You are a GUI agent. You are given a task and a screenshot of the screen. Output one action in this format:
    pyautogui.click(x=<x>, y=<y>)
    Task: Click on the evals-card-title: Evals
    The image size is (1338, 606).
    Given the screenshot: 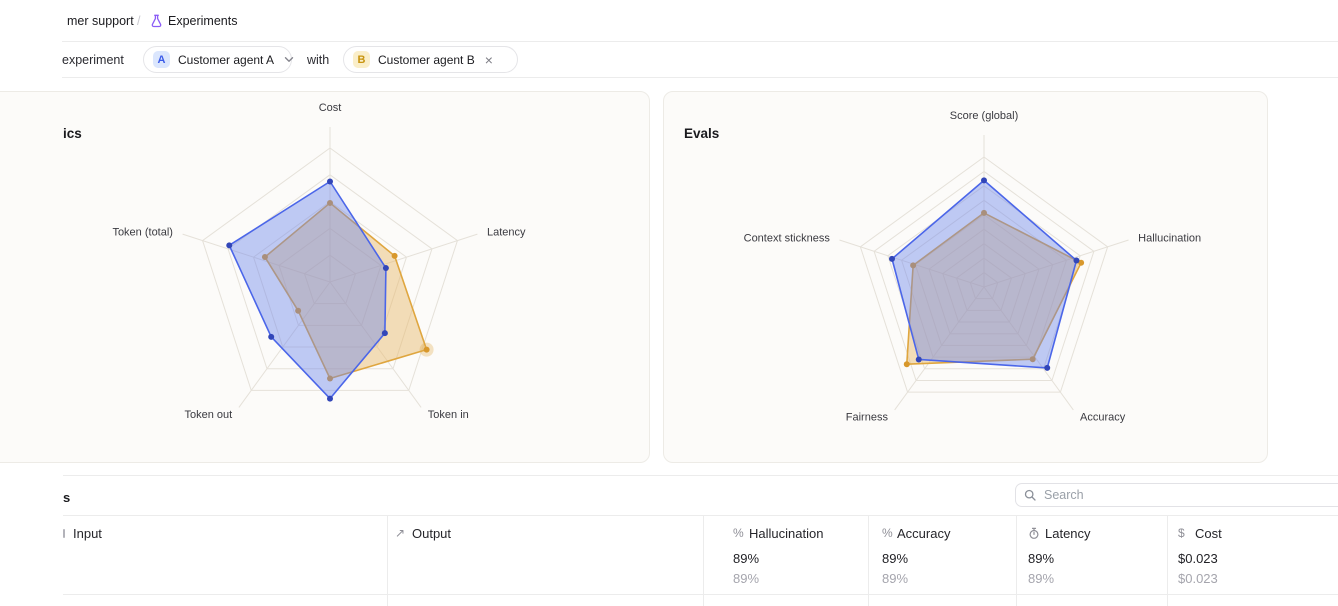 What is the action you would take?
    pyautogui.click(x=702, y=133)
    